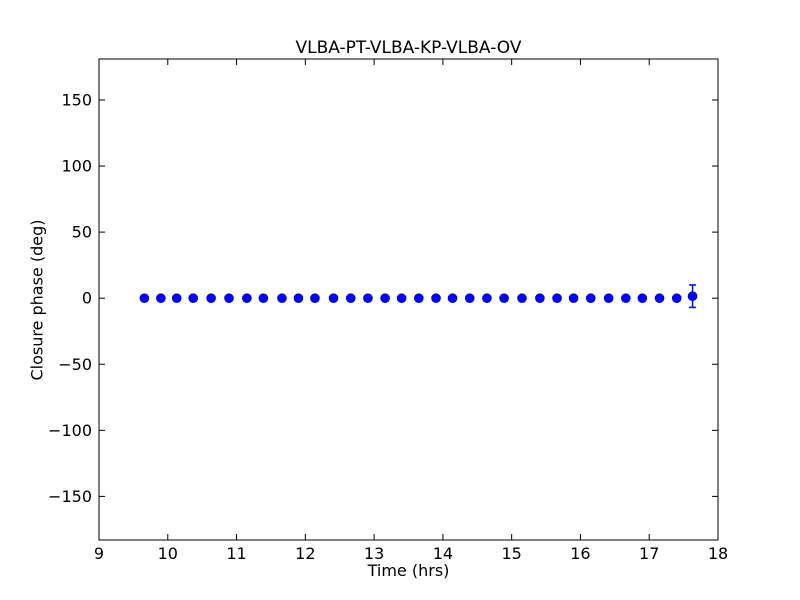 Image resolution: width=800 pixels, height=600 pixels. Describe the element at coordinates (70, 496) in the screenshot. I see `svg-text: −150` at that location.